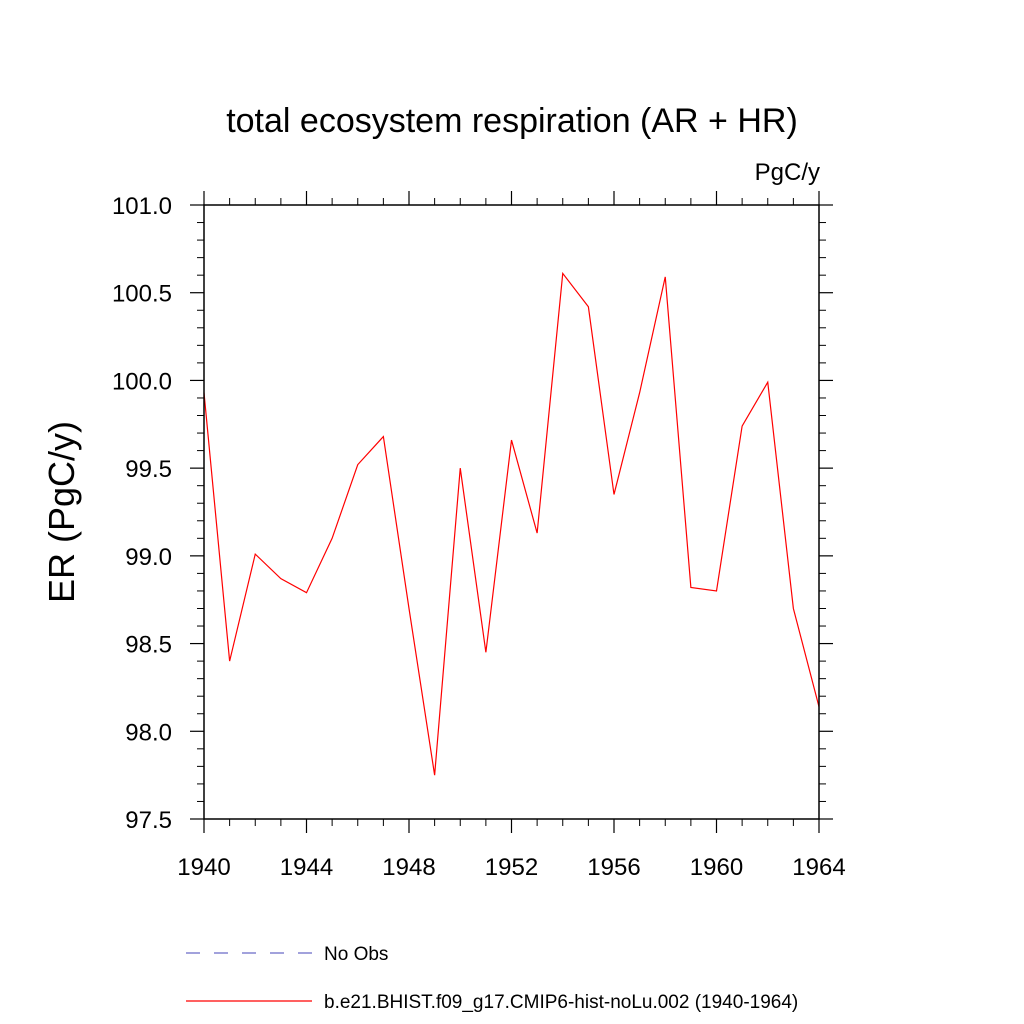  What do you see at coordinates (203, 867) in the screenshot?
I see `x-tick-label: 1940` at bounding box center [203, 867].